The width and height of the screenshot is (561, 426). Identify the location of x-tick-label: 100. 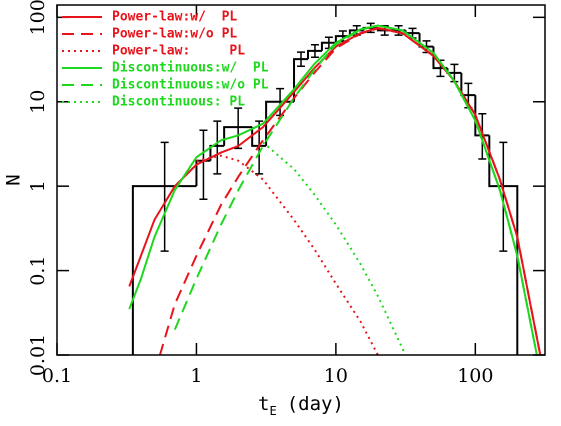
(475, 376).